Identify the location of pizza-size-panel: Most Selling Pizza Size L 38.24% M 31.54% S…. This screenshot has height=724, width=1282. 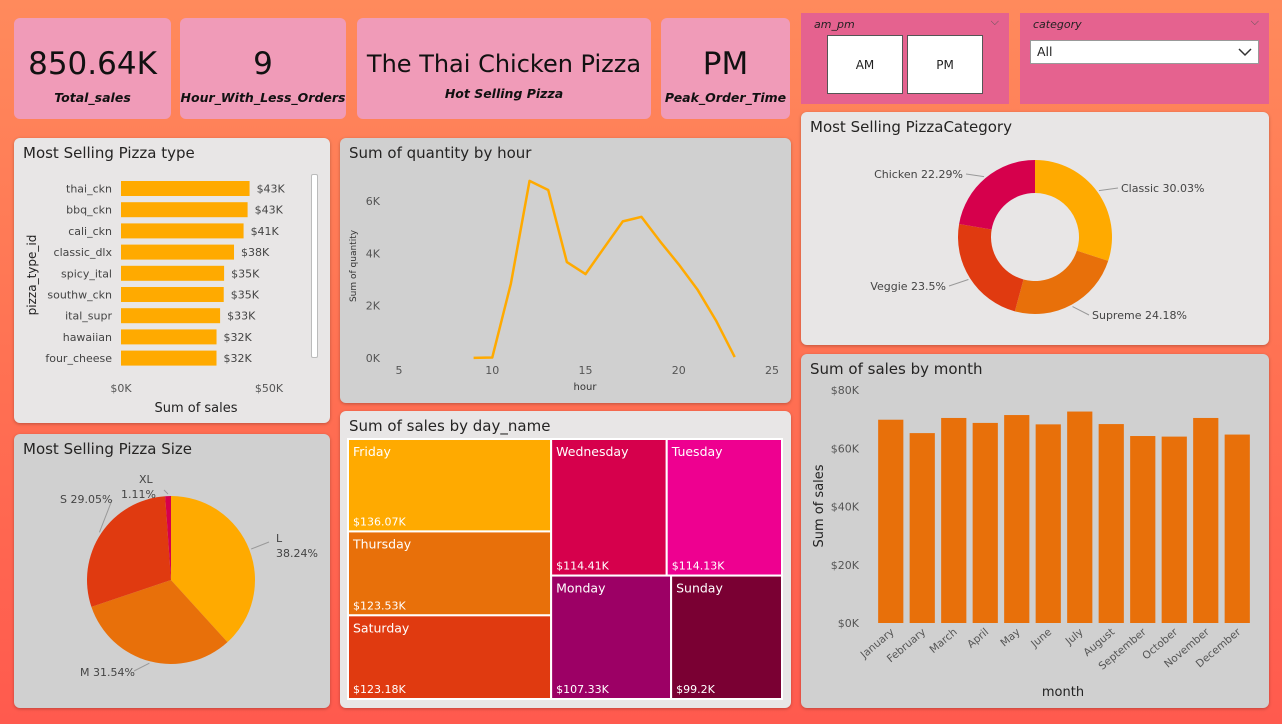
(172, 571).